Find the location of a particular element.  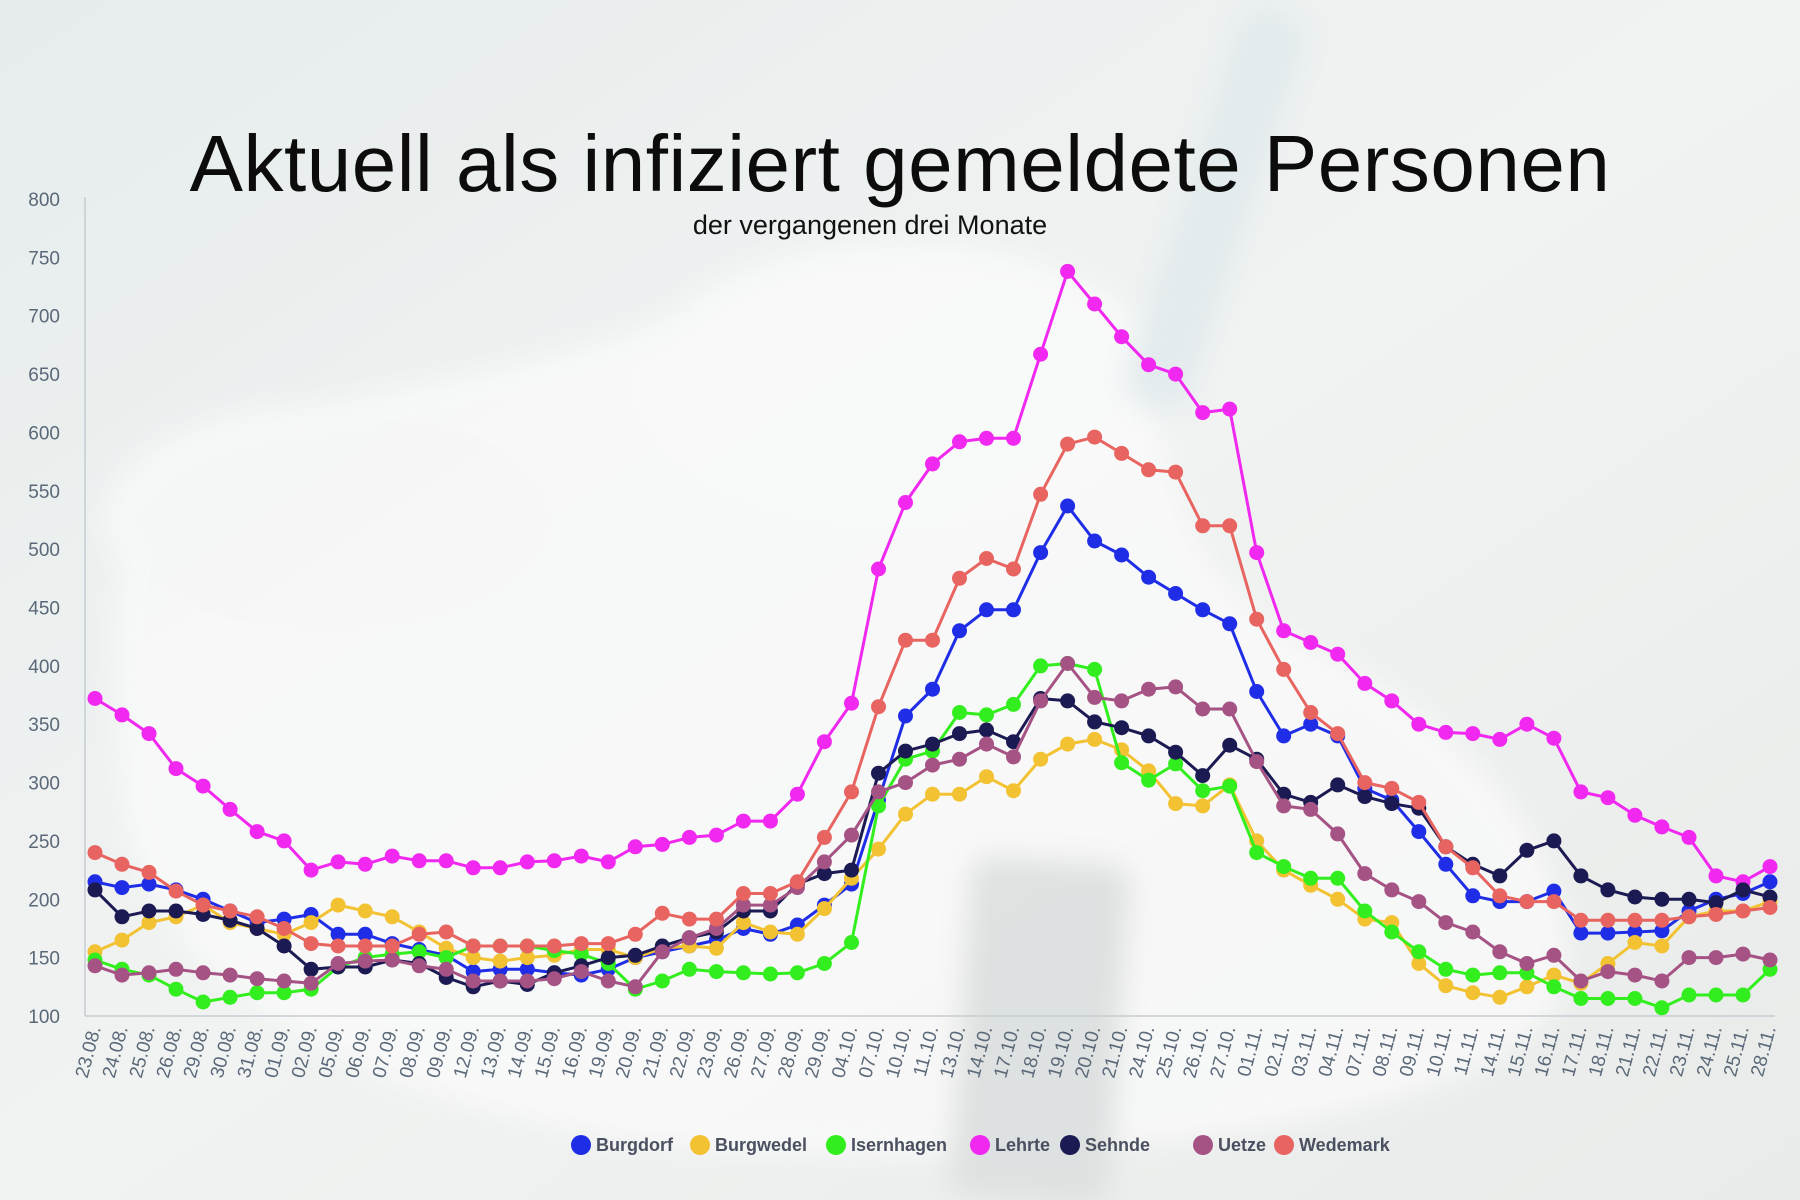

legend-item-lehrte: Lehrte is located at coordinates (1010, 1145).